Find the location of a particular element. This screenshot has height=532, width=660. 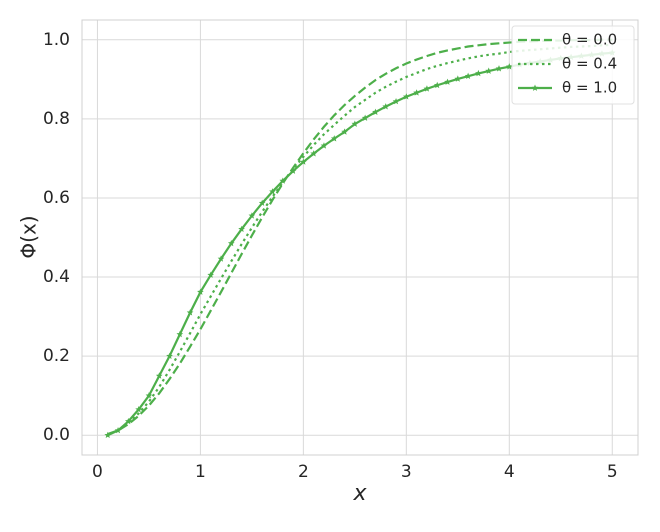

legend: θ = 0.0 θ = 0.4 θ = 1.0 is located at coordinates (573, 65).